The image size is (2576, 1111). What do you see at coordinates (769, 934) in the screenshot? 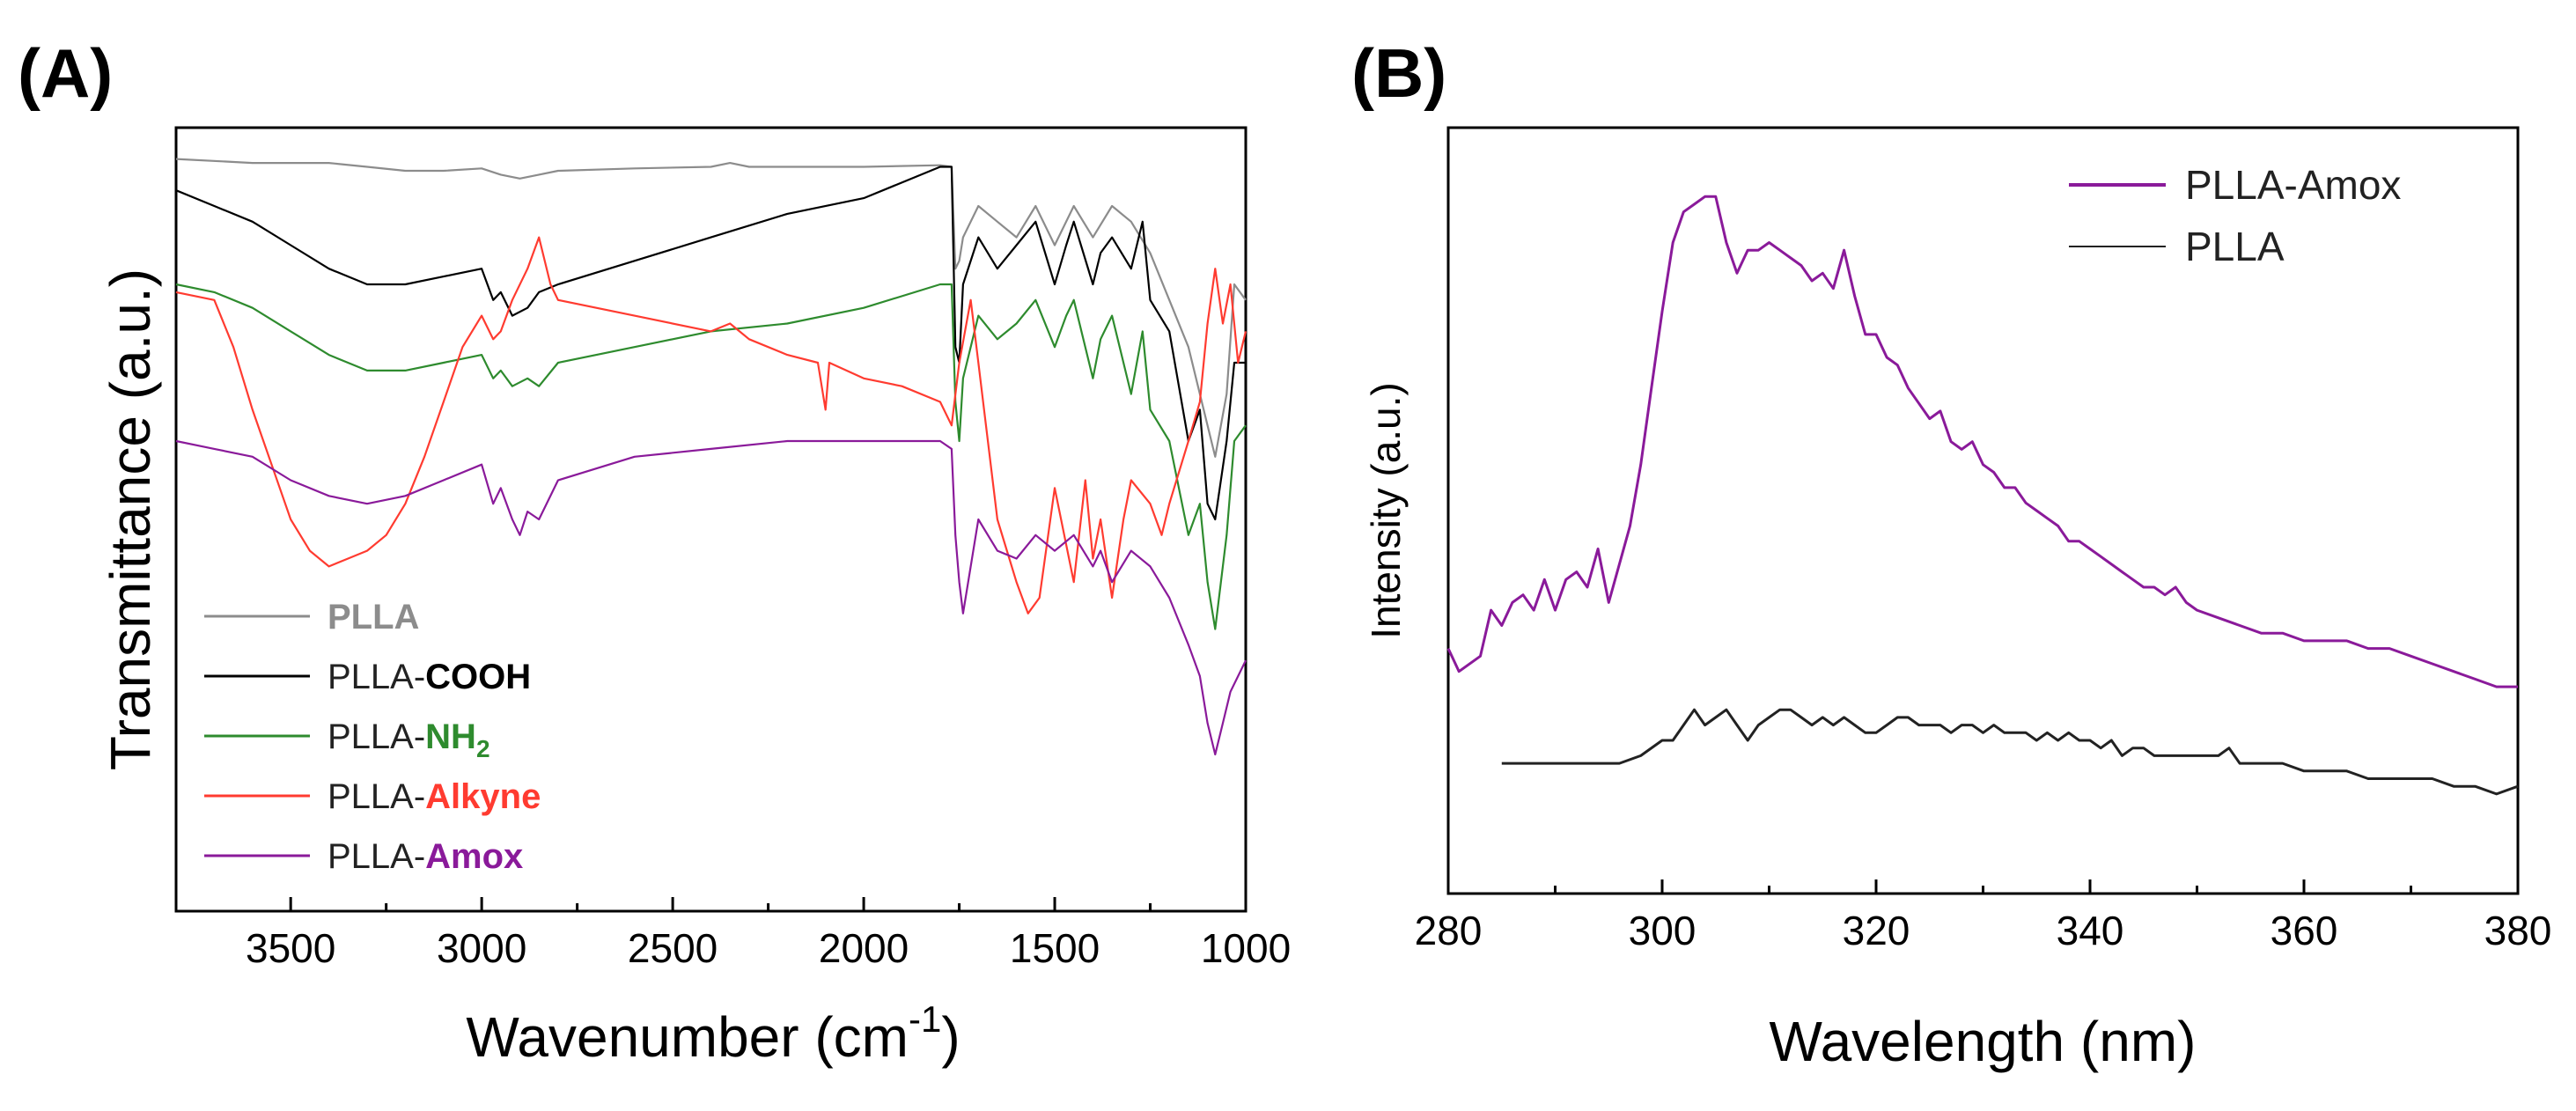
I see `panel-a-x-ticks: 3500 3000 2500 2000 1500 1000` at bounding box center [769, 934].